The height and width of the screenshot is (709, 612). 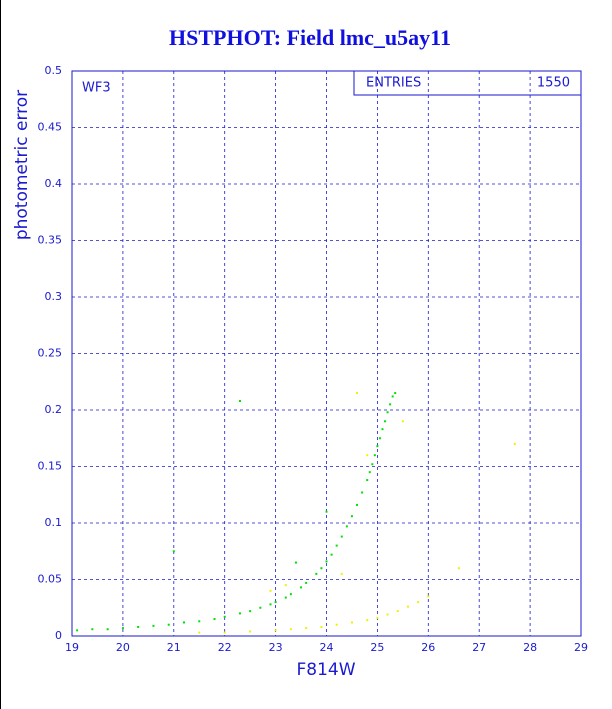 What do you see at coordinates (22, 165) in the screenshot?
I see `y-axis-label: photometric error` at bounding box center [22, 165].